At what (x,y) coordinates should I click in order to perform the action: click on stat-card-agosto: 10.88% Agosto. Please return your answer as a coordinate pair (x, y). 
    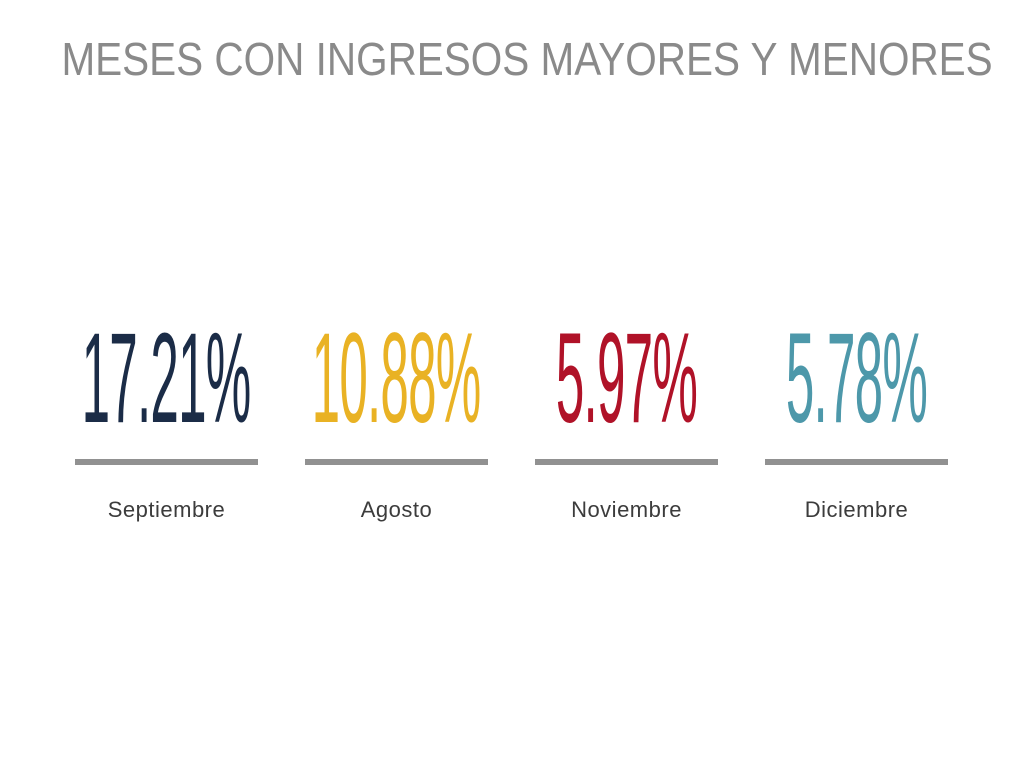
    Looking at the image, I should click on (396, 419).